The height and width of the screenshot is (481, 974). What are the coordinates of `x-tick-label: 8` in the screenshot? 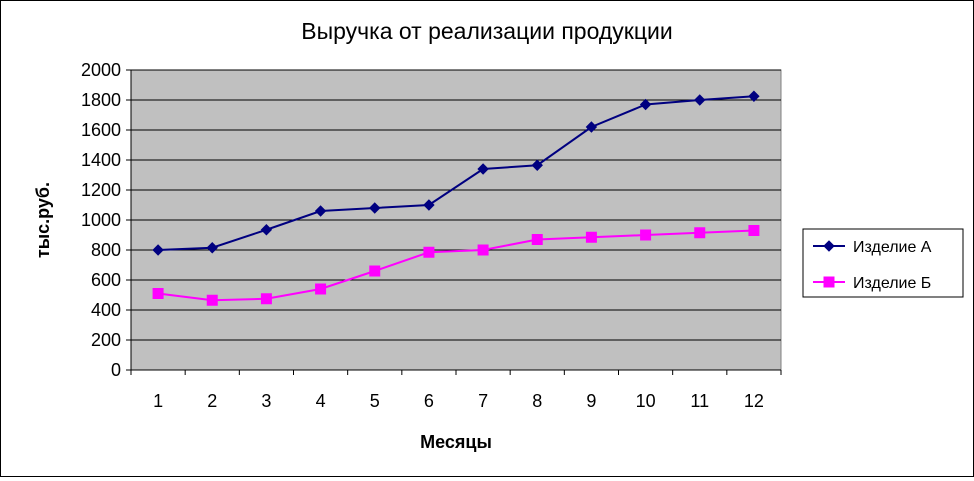 It's located at (537, 401).